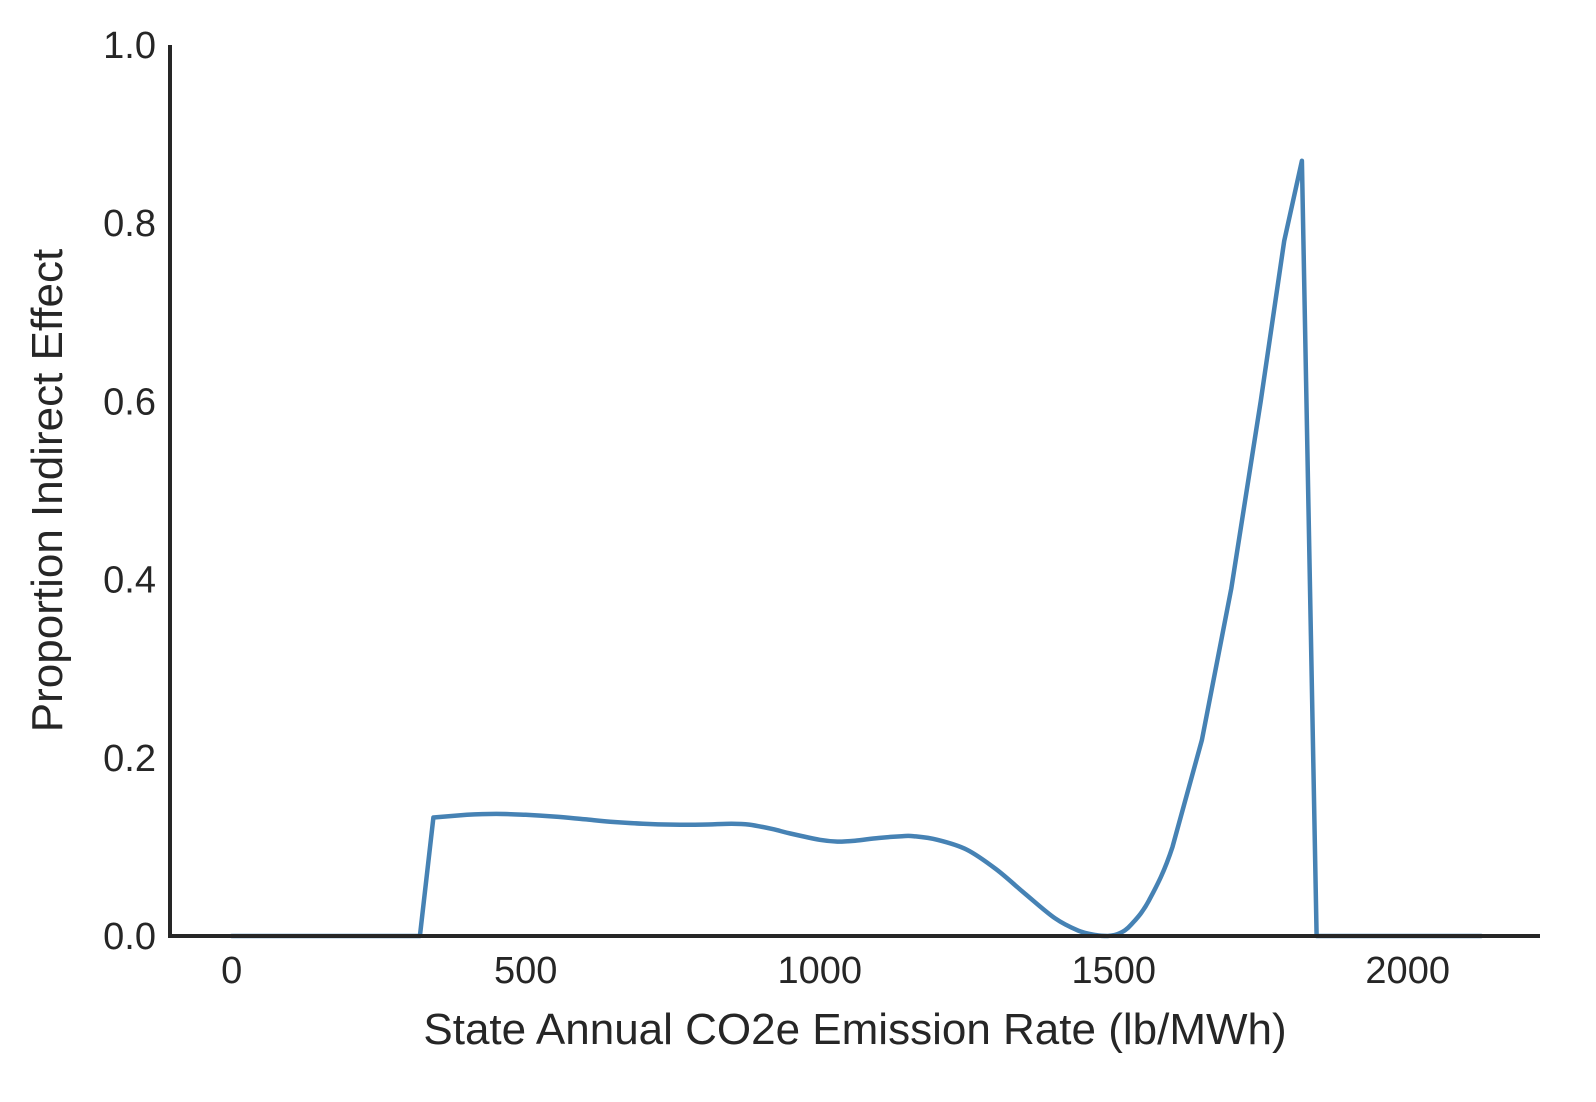 This screenshot has height=1102, width=1596. I want to click on x-tick-label: 2000, so click(1407, 971).